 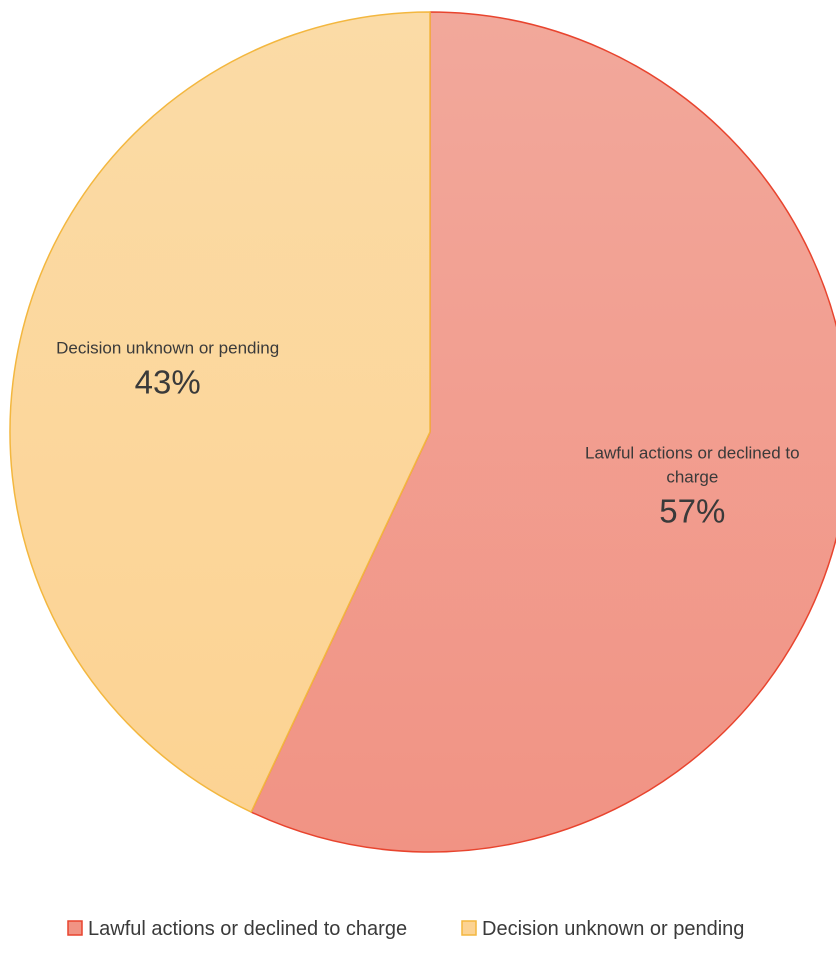 I want to click on slice-percent-label: 57%, so click(x=692, y=511).